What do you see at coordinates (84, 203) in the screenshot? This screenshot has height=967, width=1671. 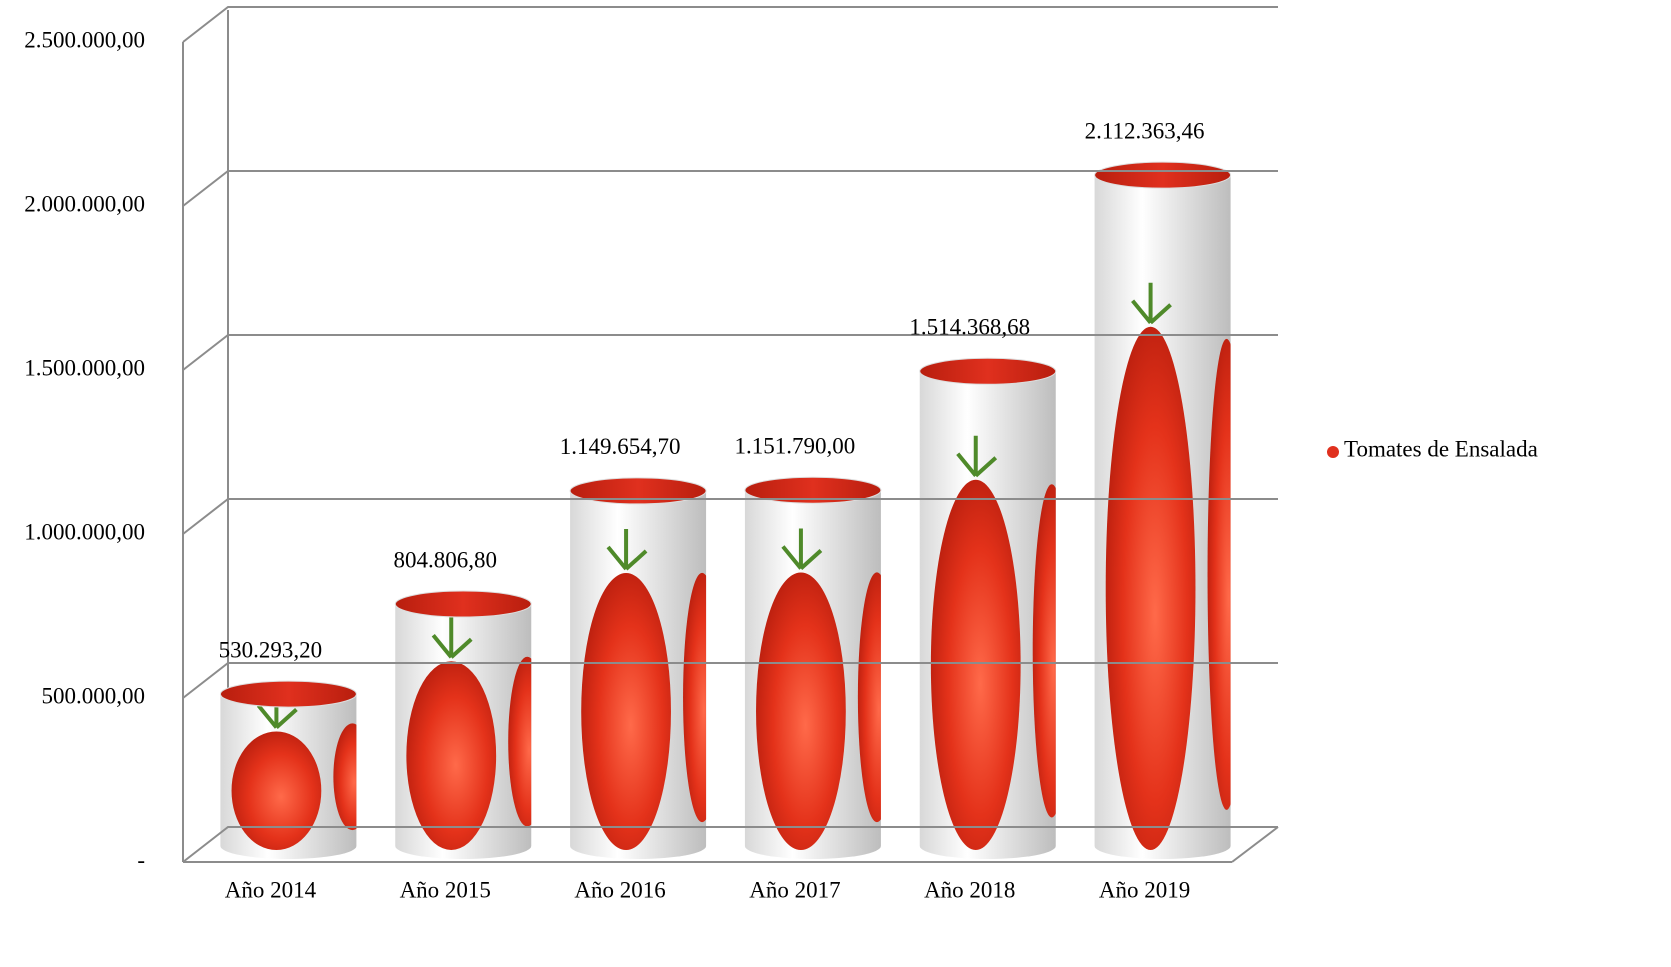 I see `y-tick-label: 2.000.000,00` at bounding box center [84, 203].